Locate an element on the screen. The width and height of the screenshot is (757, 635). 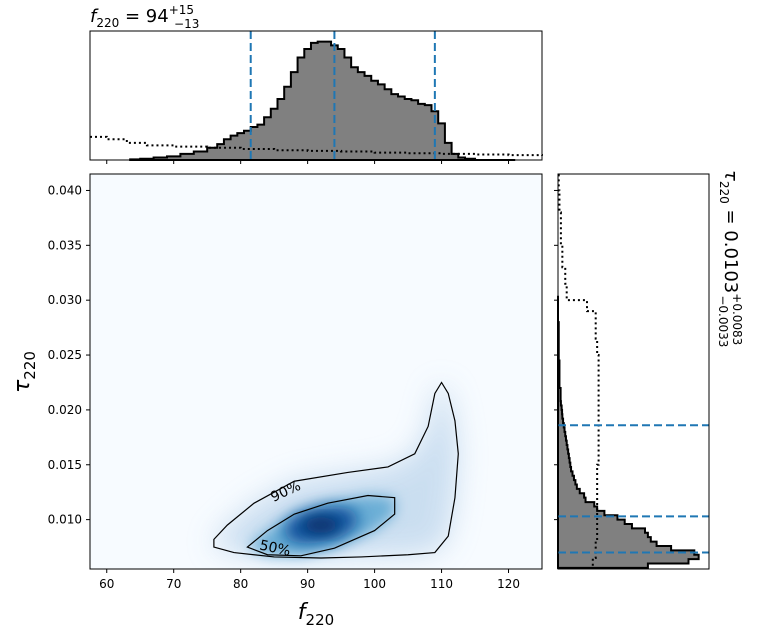
top-credible-lines is located at coordinates (342, 95).